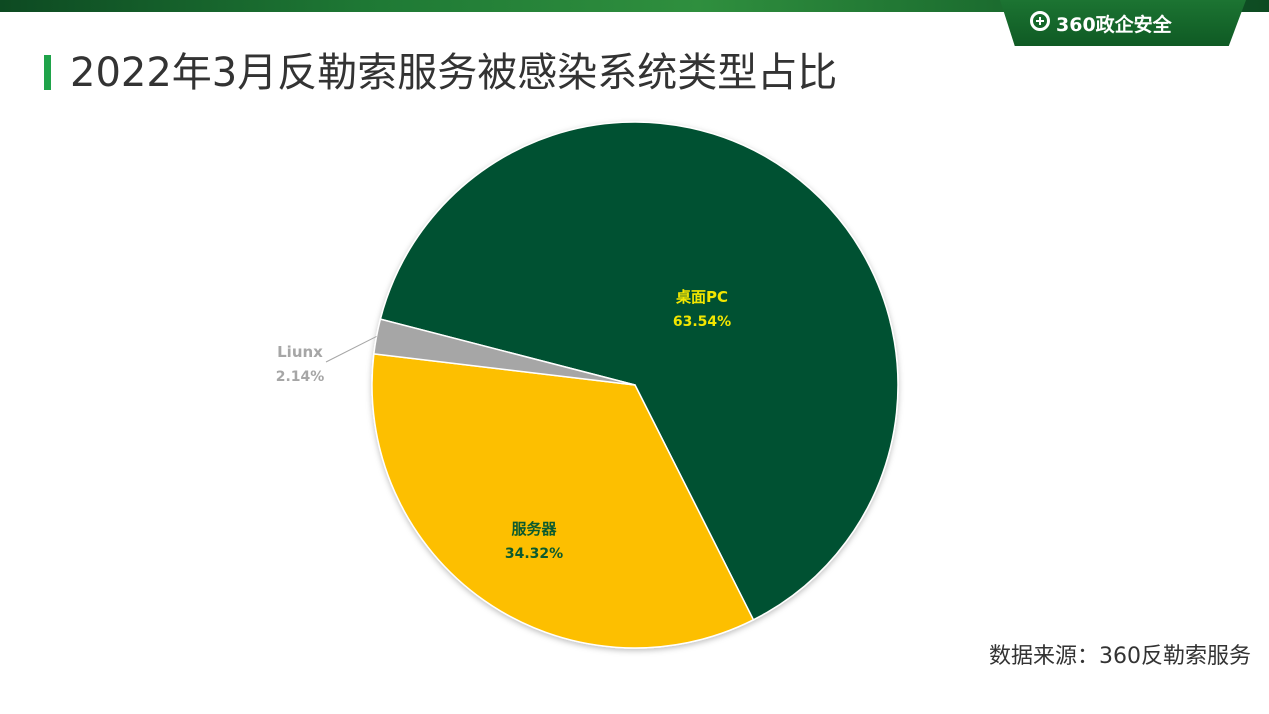 The image size is (1269, 714). Describe the element at coordinates (634, 6) in the screenshot. I see `top-banner` at that location.